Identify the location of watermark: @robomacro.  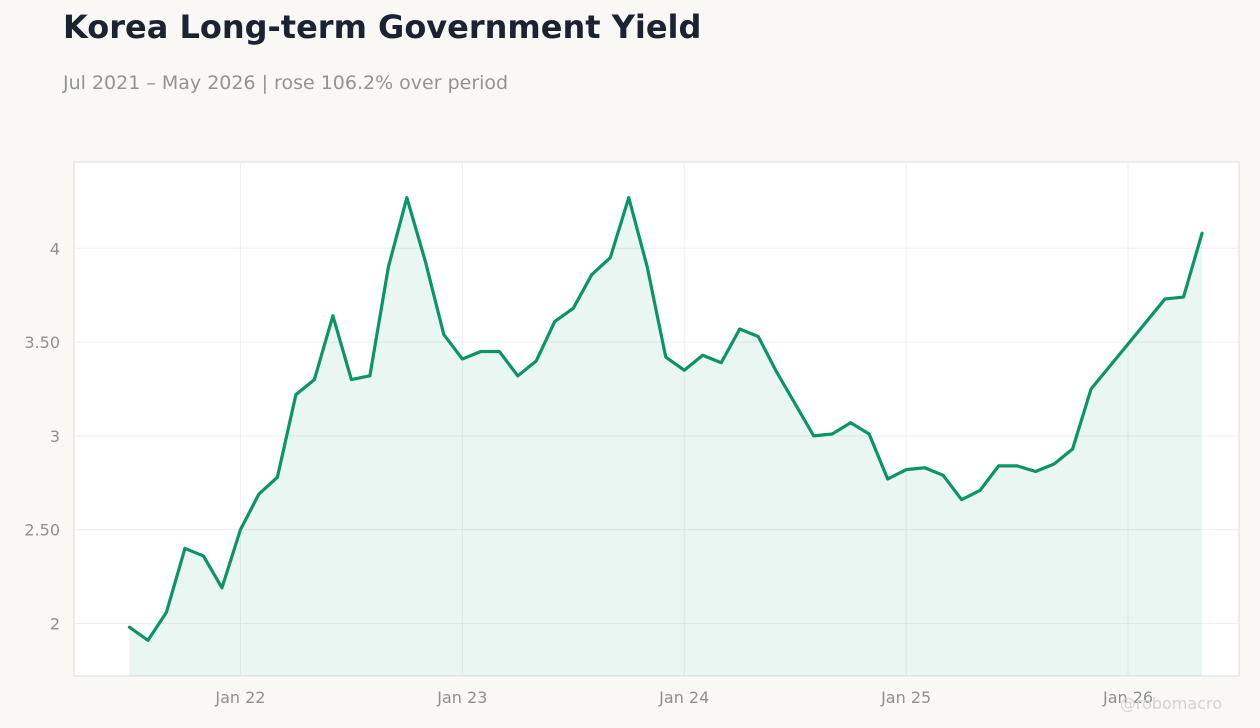
(1170, 703).